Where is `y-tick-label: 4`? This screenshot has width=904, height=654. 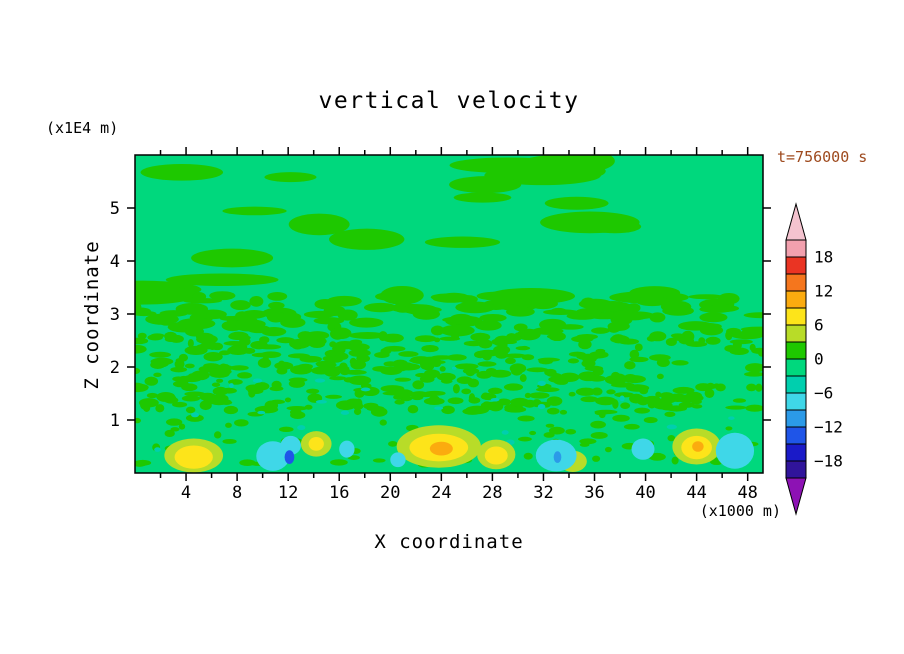
y-tick-label: 4 is located at coordinates (115, 262).